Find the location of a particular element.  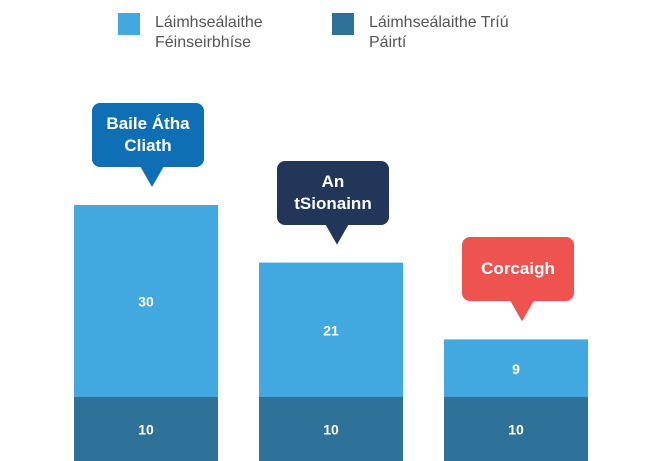

legend-label: Láimhseálaithe Tríú Páirtí is located at coordinates (439, 32).